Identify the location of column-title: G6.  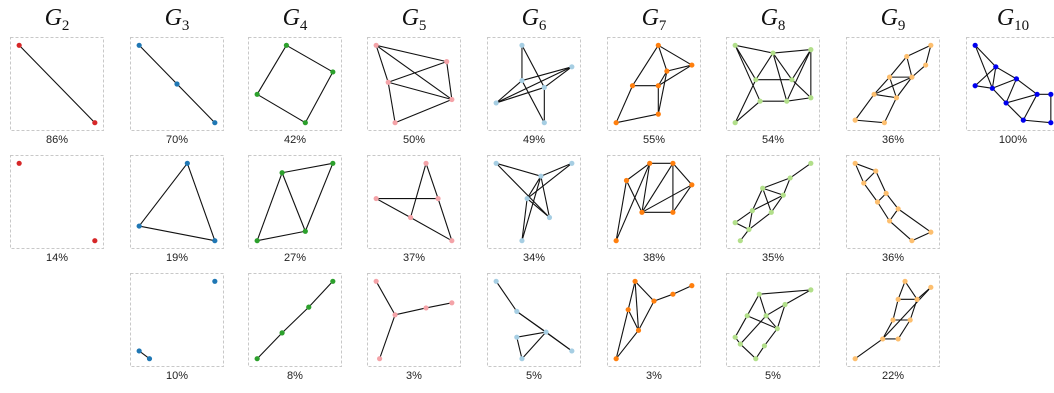
(534, 22).